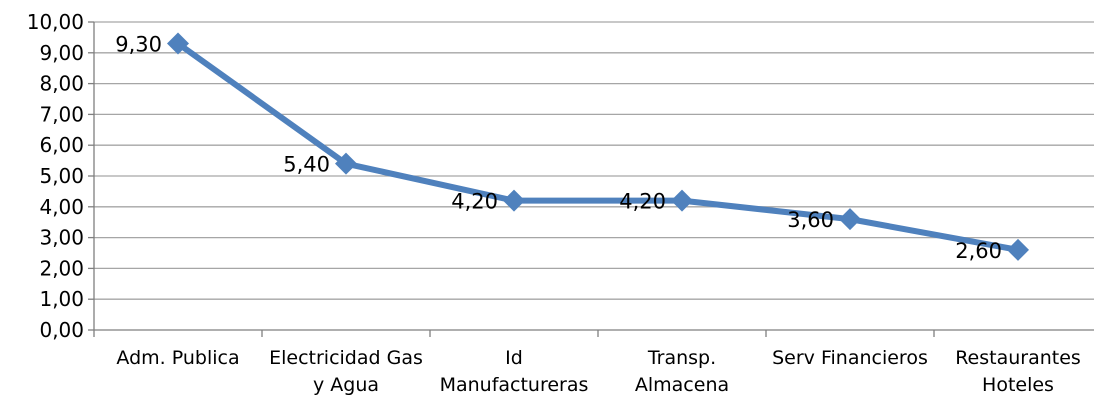 This screenshot has width=1094, height=399. What do you see at coordinates (1018, 358) in the screenshot?
I see `x-category-label-line: Restaurantes` at bounding box center [1018, 358].